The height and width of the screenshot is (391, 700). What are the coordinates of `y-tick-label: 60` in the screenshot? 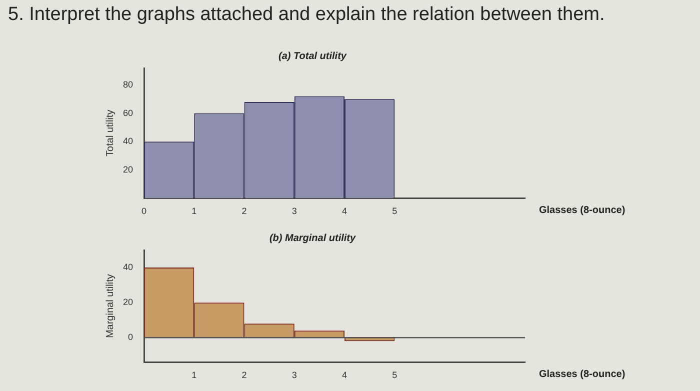 It's located at (128, 113).